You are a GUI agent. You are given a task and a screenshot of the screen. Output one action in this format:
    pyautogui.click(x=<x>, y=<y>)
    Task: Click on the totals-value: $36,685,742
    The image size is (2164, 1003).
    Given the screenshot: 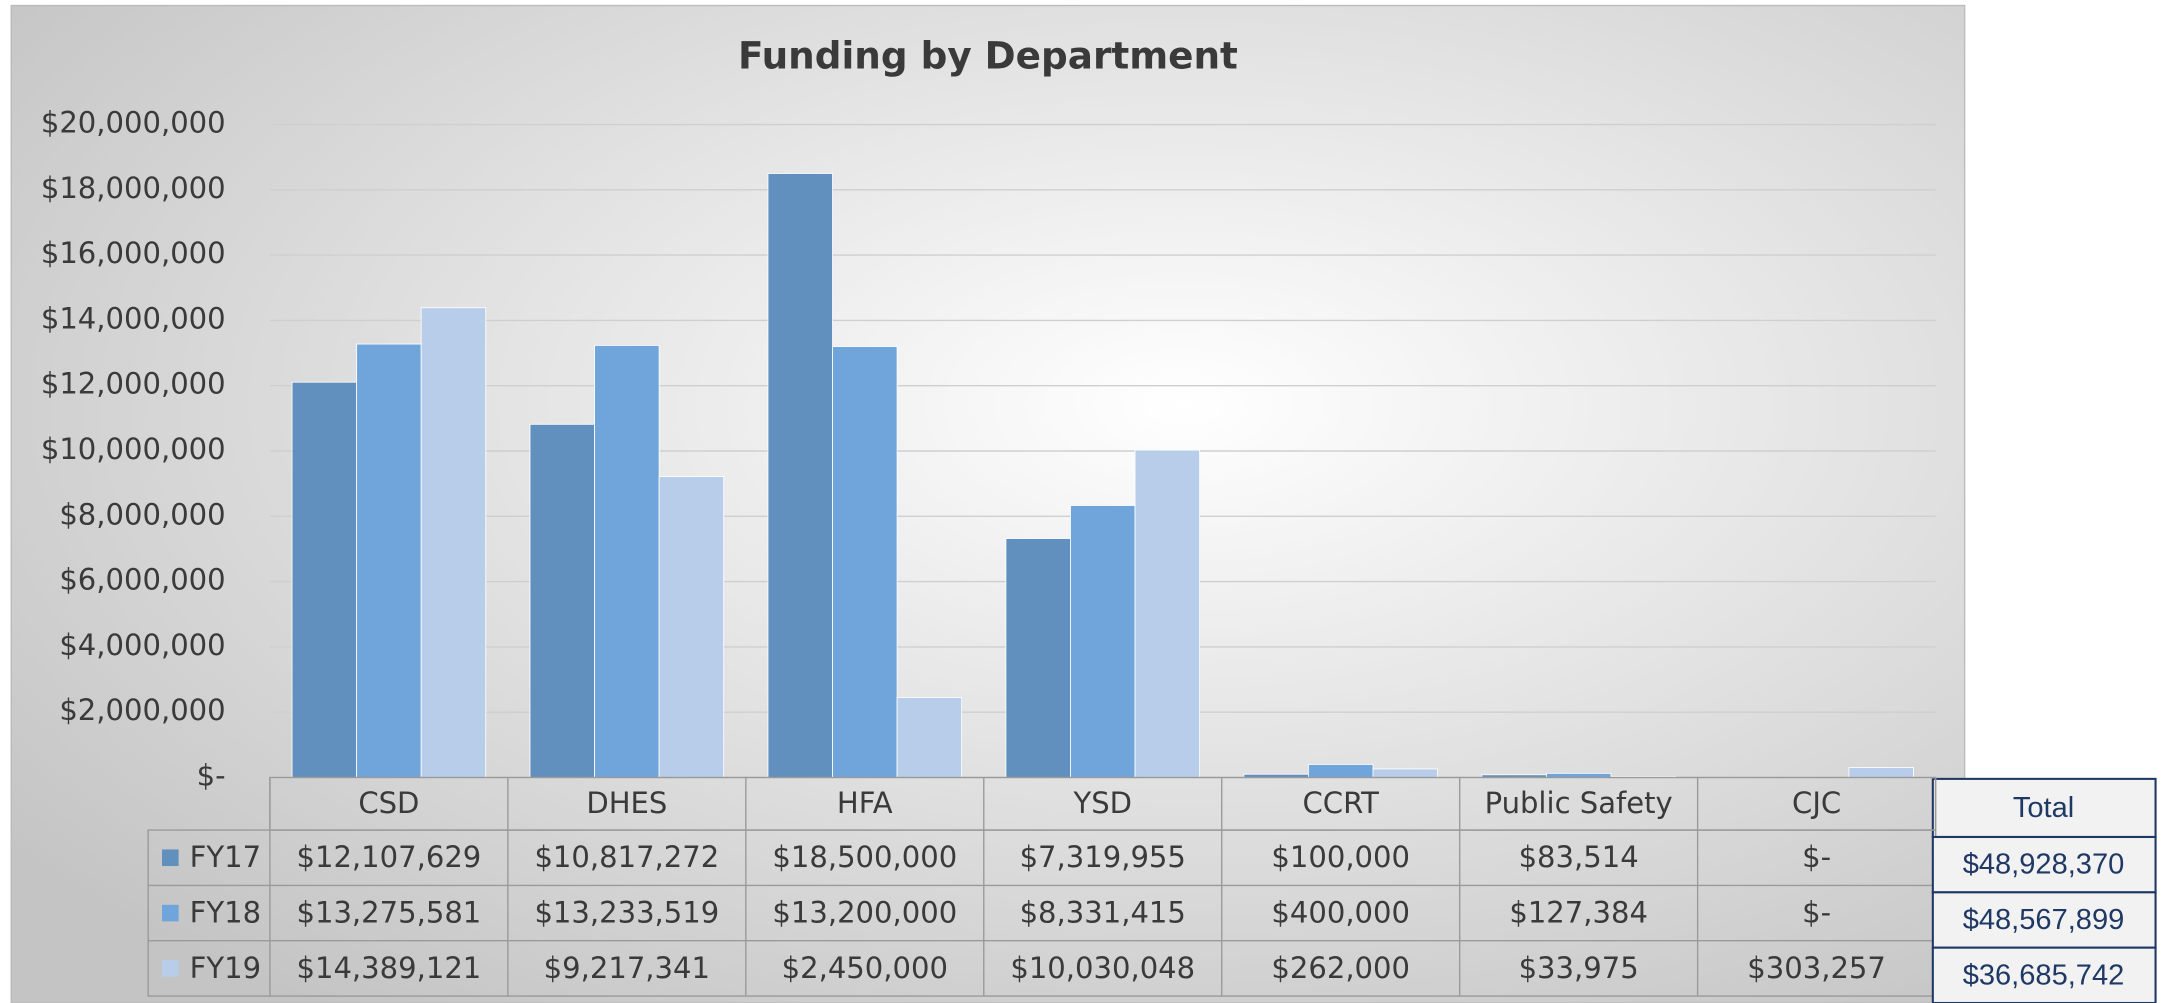 What is the action you would take?
    pyautogui.click(x=2044, y=975)
    